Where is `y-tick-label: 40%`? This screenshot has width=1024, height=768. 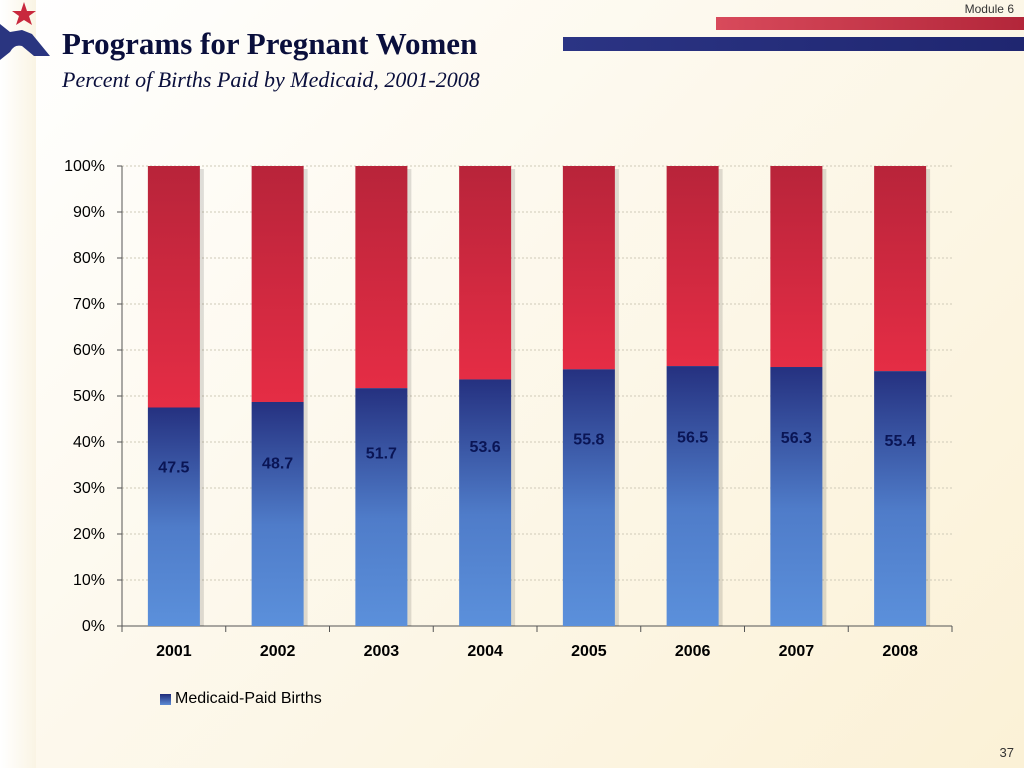
y-tick-label: 40% is located at coordinates (89, 442).